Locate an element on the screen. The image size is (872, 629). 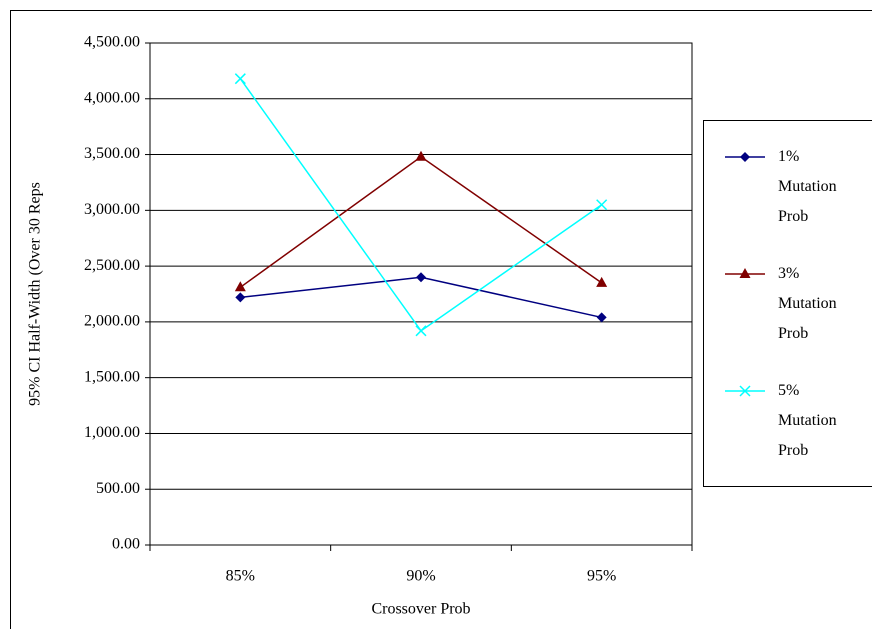
y-axis-label: 95% CI Half-Width (Over 30 Reps is located at coordinates (35, 294).